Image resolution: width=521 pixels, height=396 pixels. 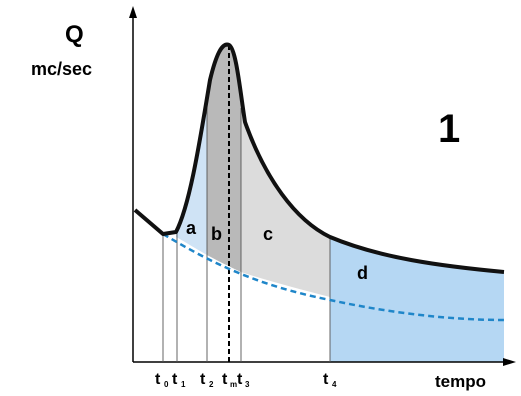 I want to click on area-label-d: d, so click(x=362, y=273).